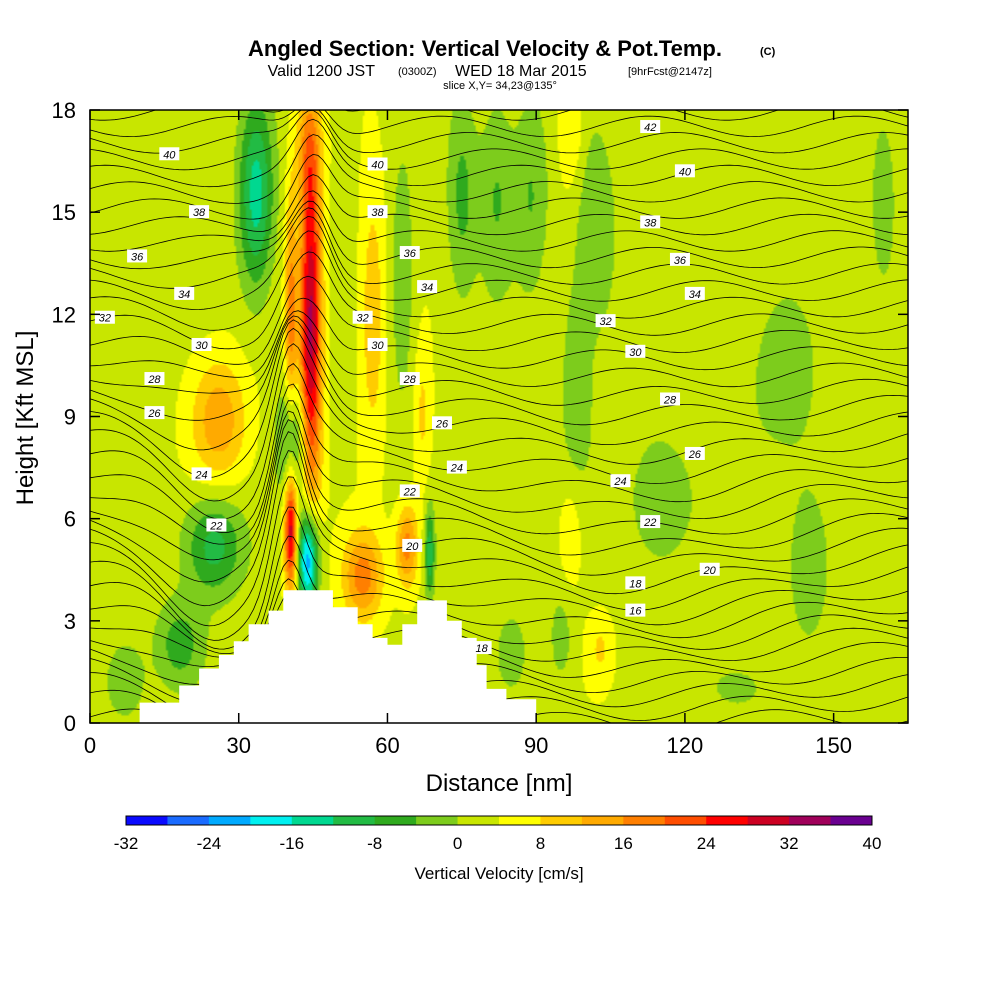 This screenshot has width=1000, height=1000. Describe the element at coordinates (670, 399) in the screenshot. I see `contour-label: 28` at that location.